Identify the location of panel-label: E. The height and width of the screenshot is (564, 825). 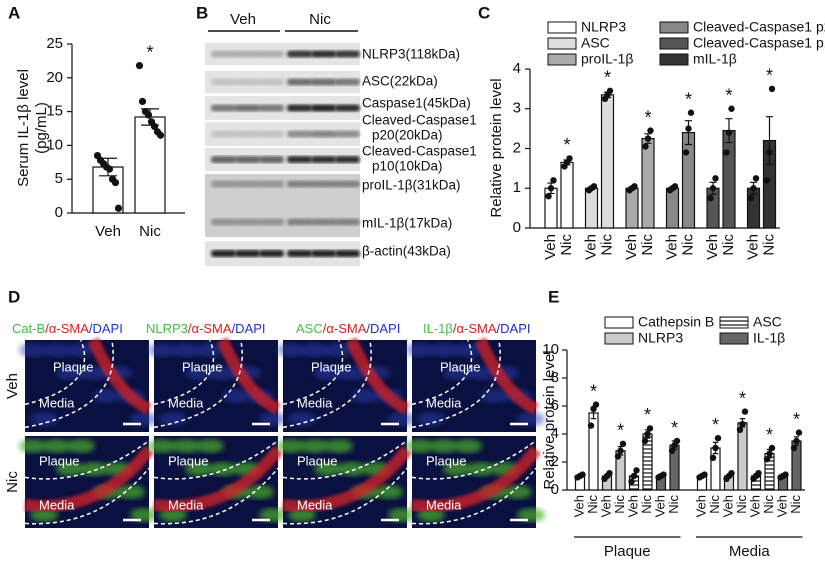
(553, 296).